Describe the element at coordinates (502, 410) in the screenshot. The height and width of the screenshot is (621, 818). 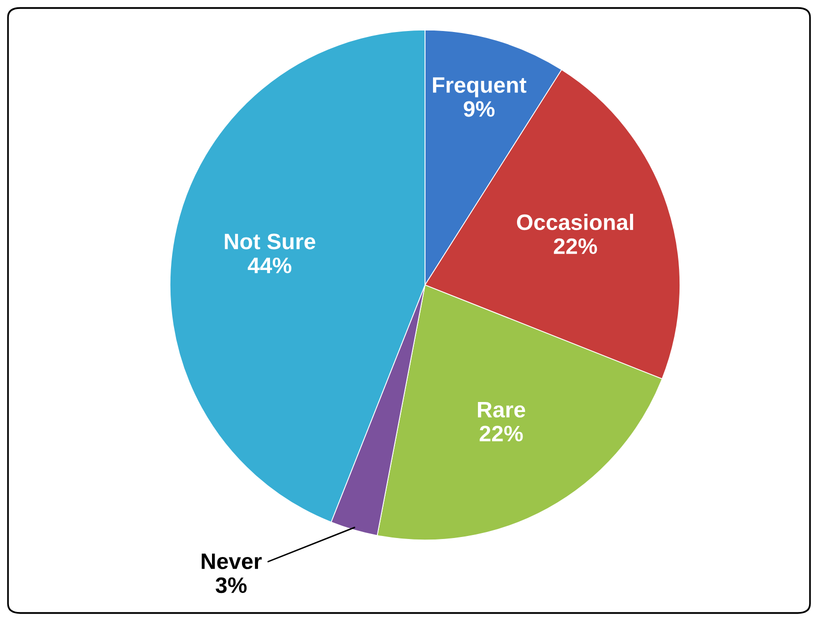
I see `slice-label: Rare` at that location.